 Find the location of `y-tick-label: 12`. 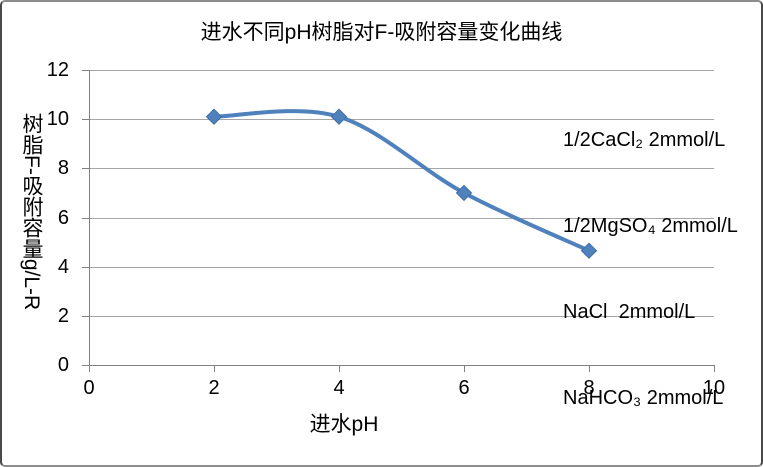

y-tick-label: 12 is located at coordinates (57, 70).